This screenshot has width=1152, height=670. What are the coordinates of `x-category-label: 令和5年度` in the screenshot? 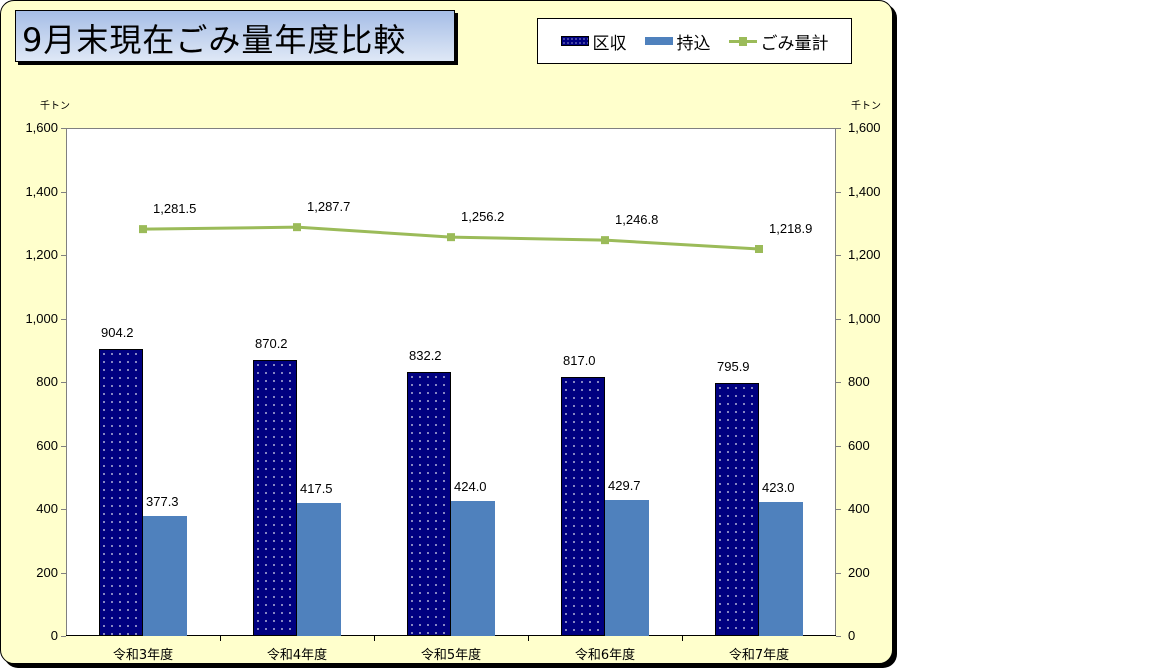 It's located at (451, 655).